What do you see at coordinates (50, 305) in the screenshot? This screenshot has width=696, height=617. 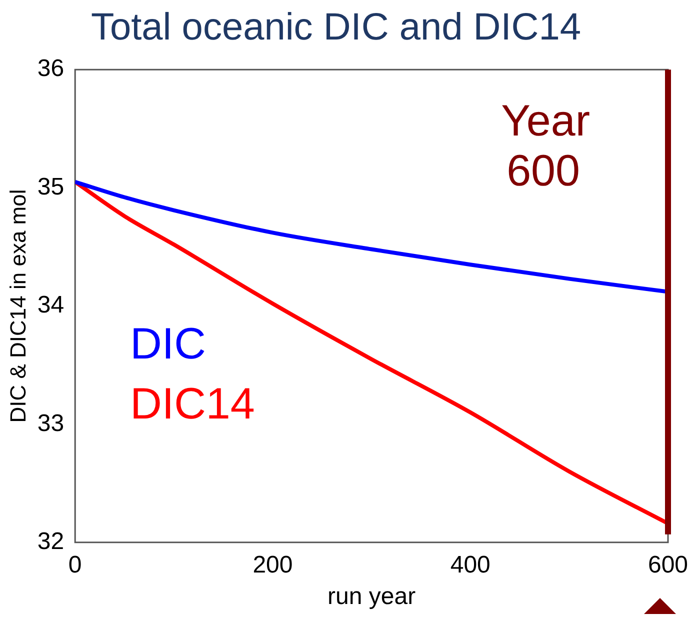 I see `y-tick-label: 34` at bounding box center [50, 305].